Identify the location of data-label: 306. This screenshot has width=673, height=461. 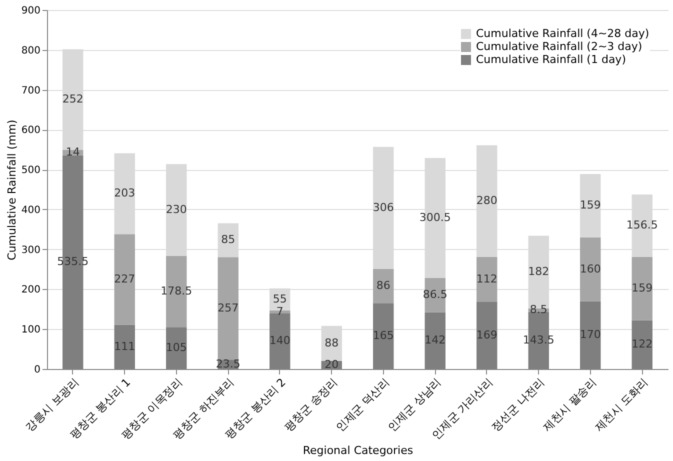
(383, 207).